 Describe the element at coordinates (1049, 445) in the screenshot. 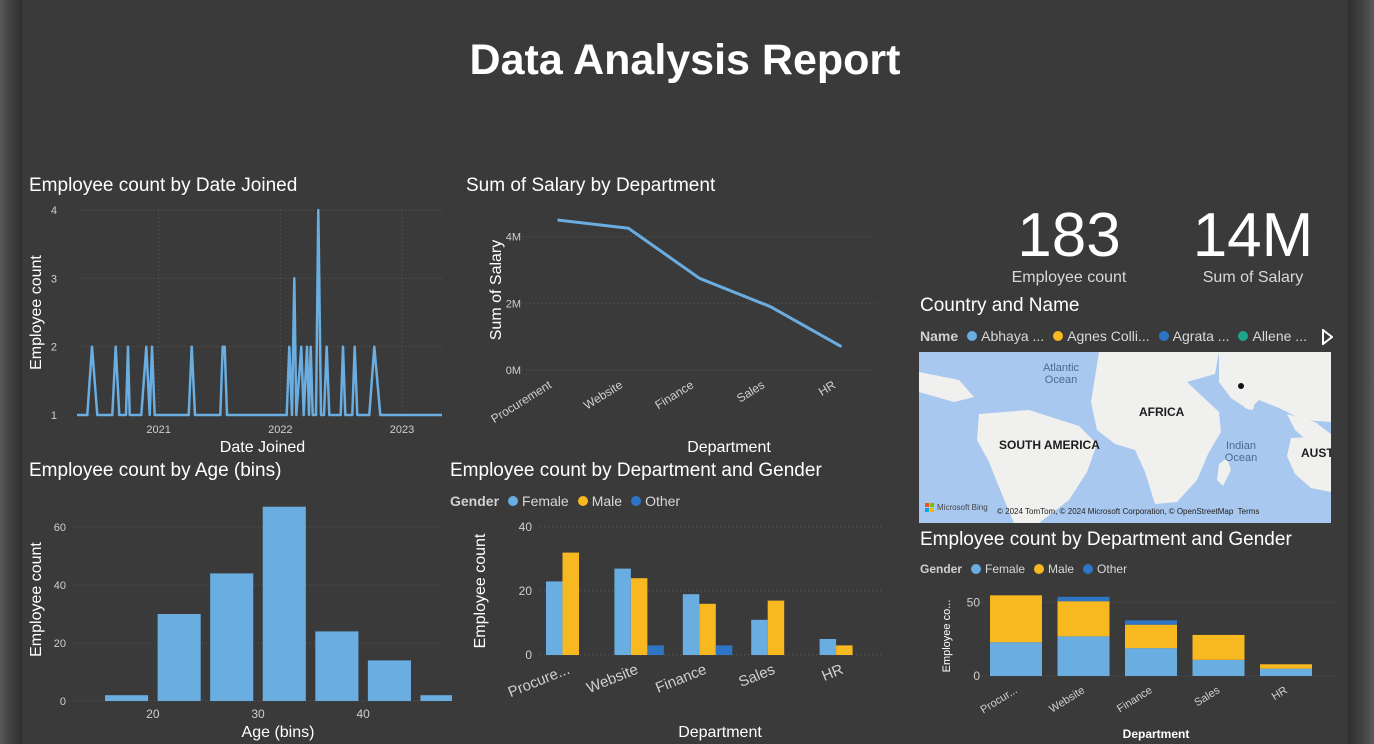

I see `map-label-south-america: SOUTH AMERICA` at that location.